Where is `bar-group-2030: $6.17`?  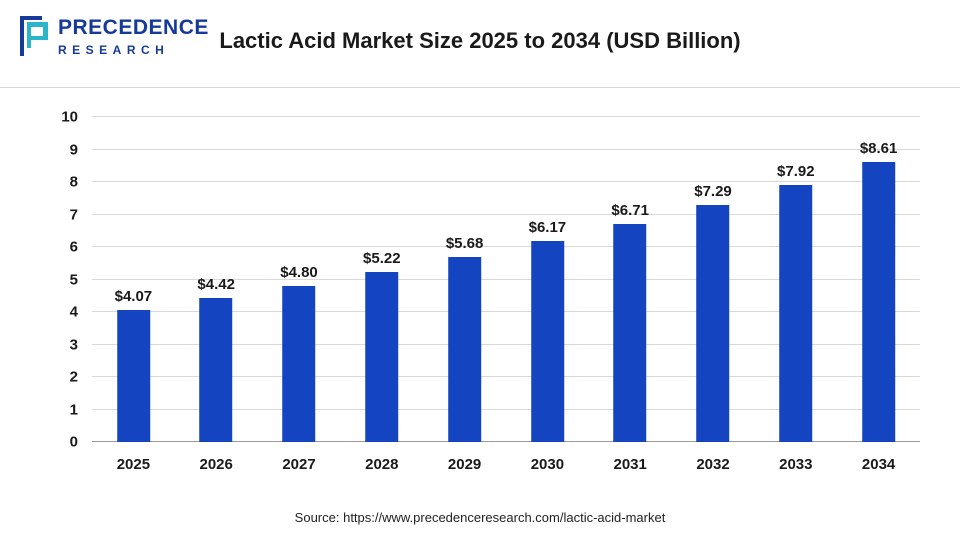
bar-group-2030: $6.17 is located at coordinates (547, 330).